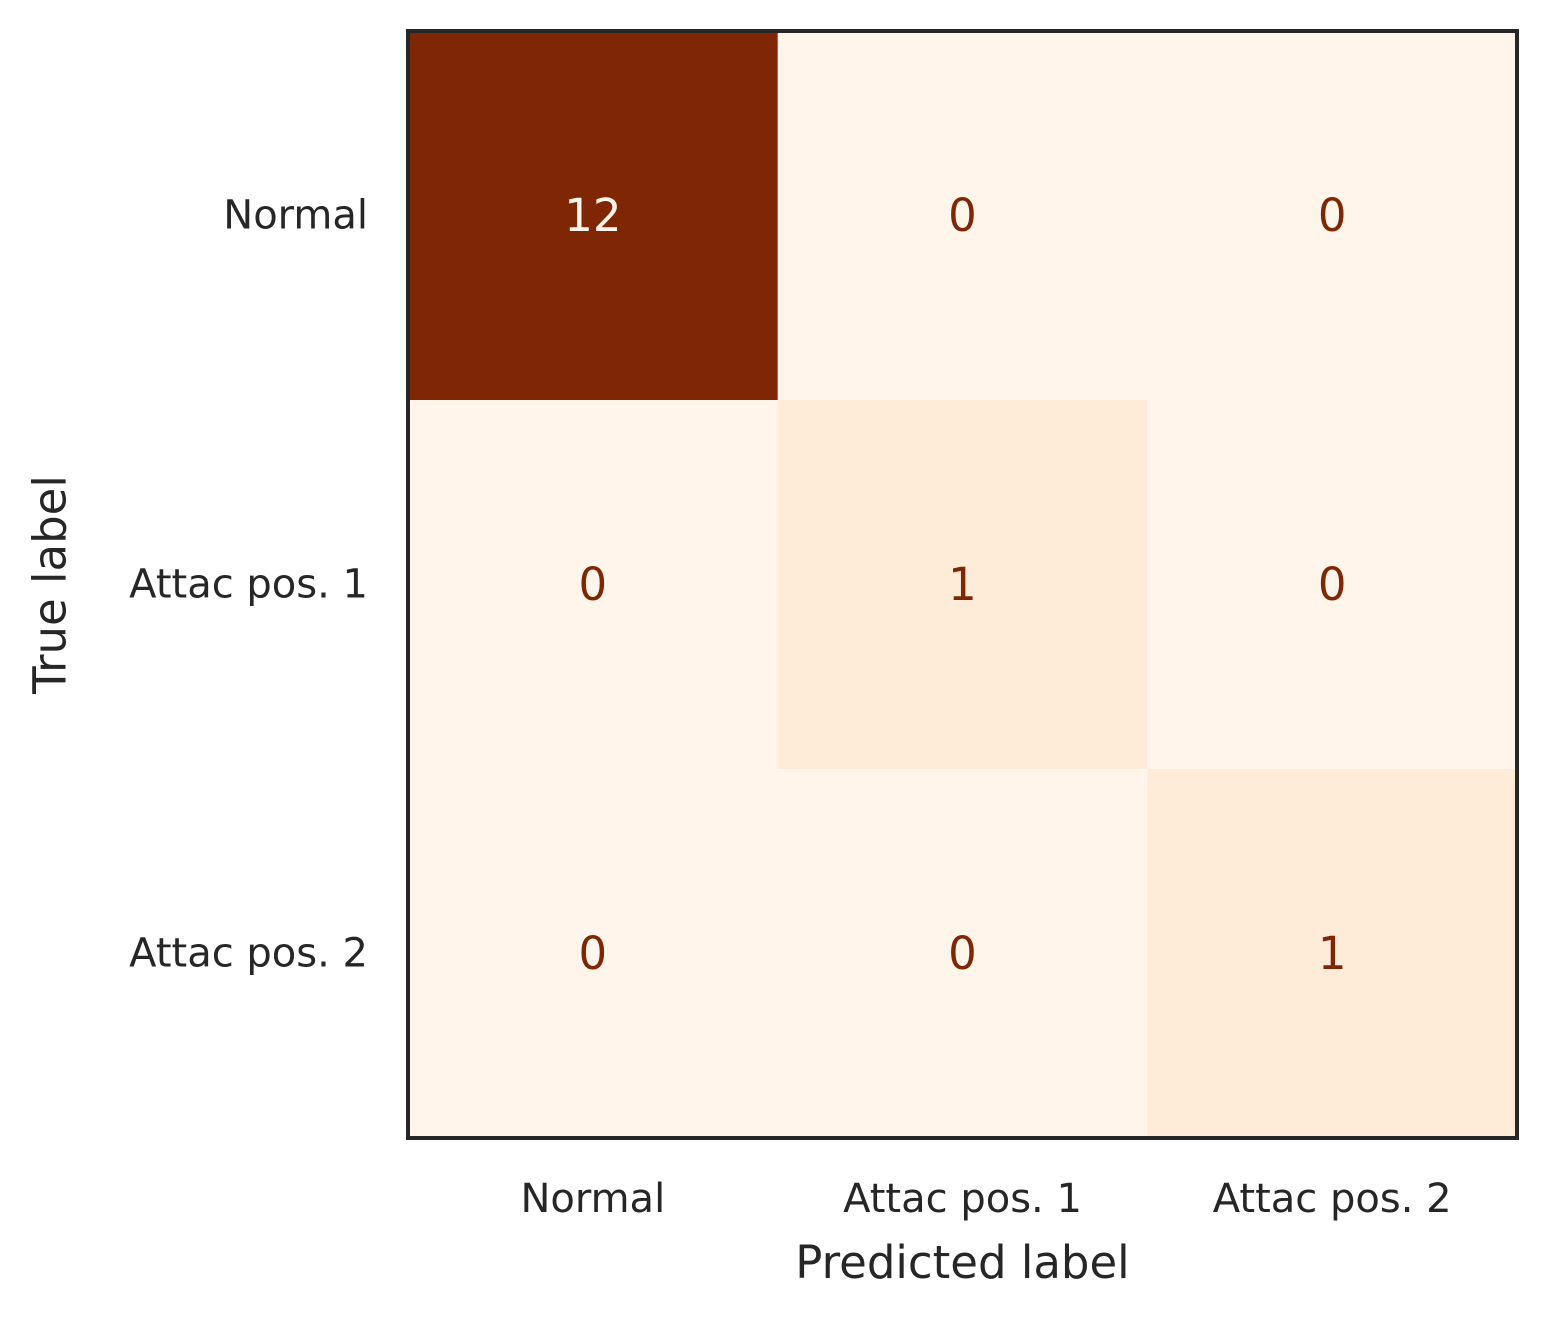  I want to click on y-tick-labels: Normal Attac pos. 1 Attac pos. 2, so click(248, 585).